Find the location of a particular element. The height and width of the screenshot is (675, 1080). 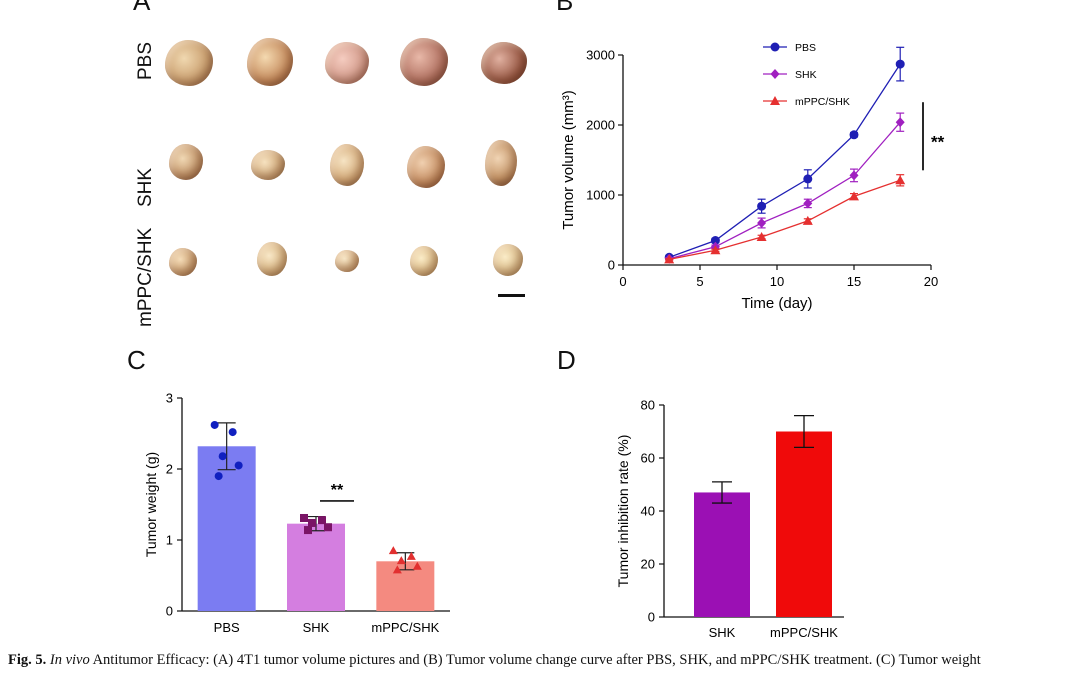

x-tick-label: 5 is located at coordinates (699, 281).